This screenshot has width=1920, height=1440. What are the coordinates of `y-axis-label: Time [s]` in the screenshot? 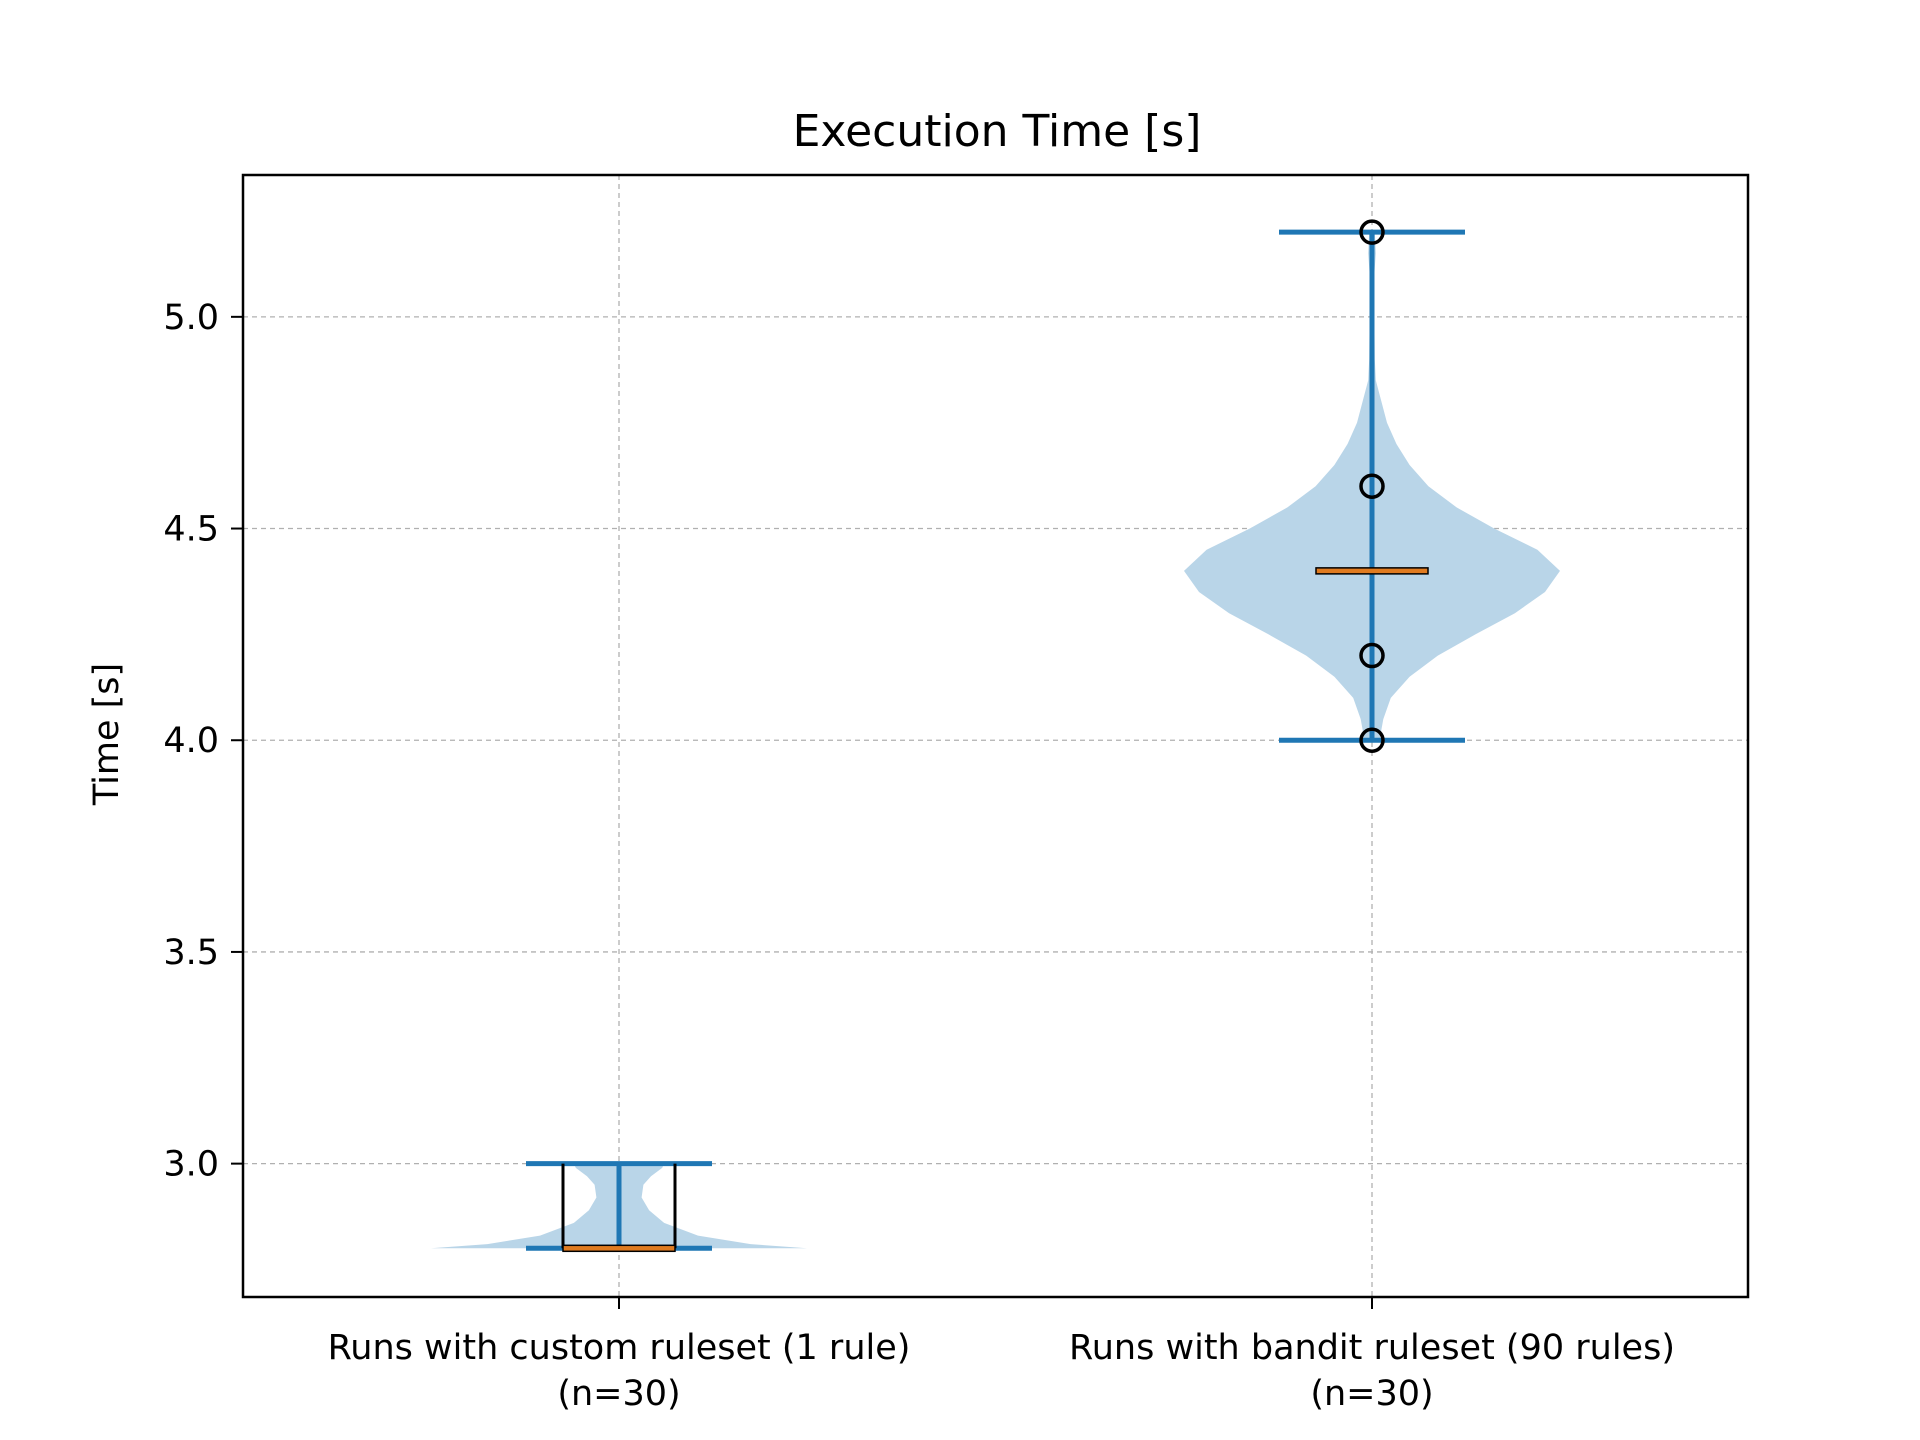 It's located at (107, 734).